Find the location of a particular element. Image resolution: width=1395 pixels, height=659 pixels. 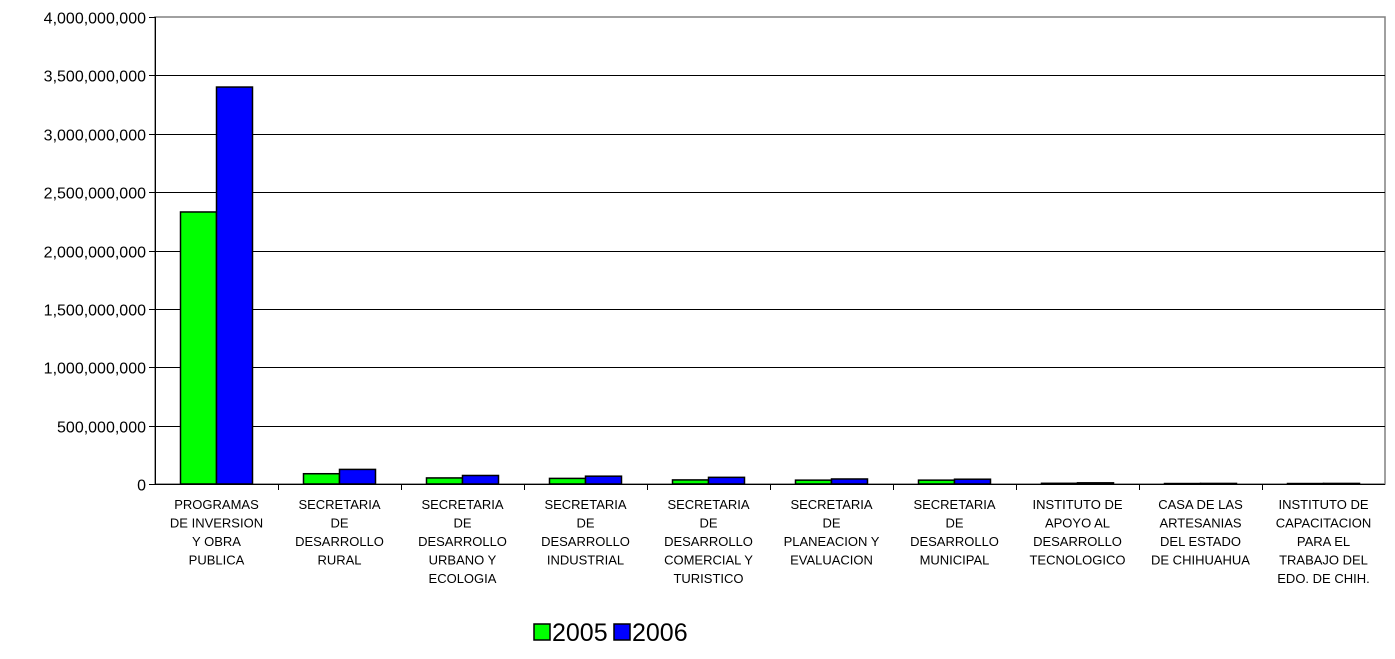

y-tick-label: 2,000,000,000 is located at coordinates (95, 253).